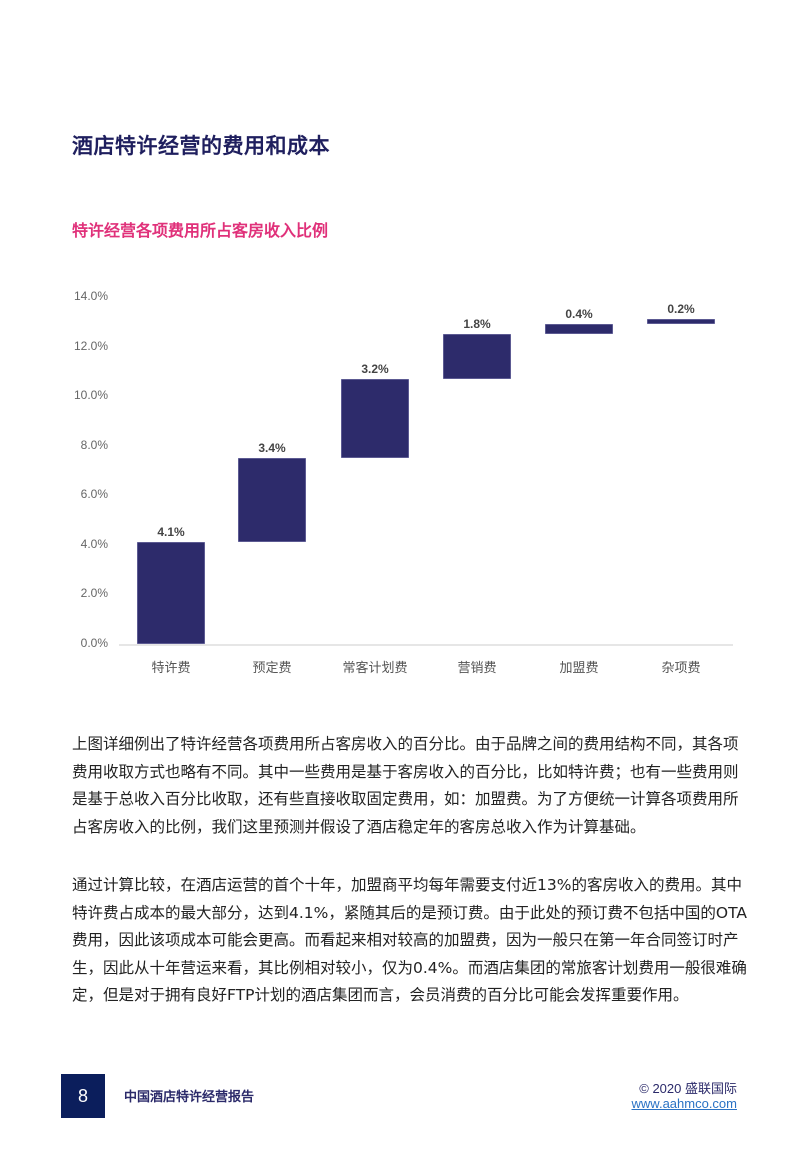 Image resolution: width=800 pixels, height=1155 pixels. Describe the element at coordinates (94, 593) in the screenshot. I see `y-tick-label: 2.0%` at that location.